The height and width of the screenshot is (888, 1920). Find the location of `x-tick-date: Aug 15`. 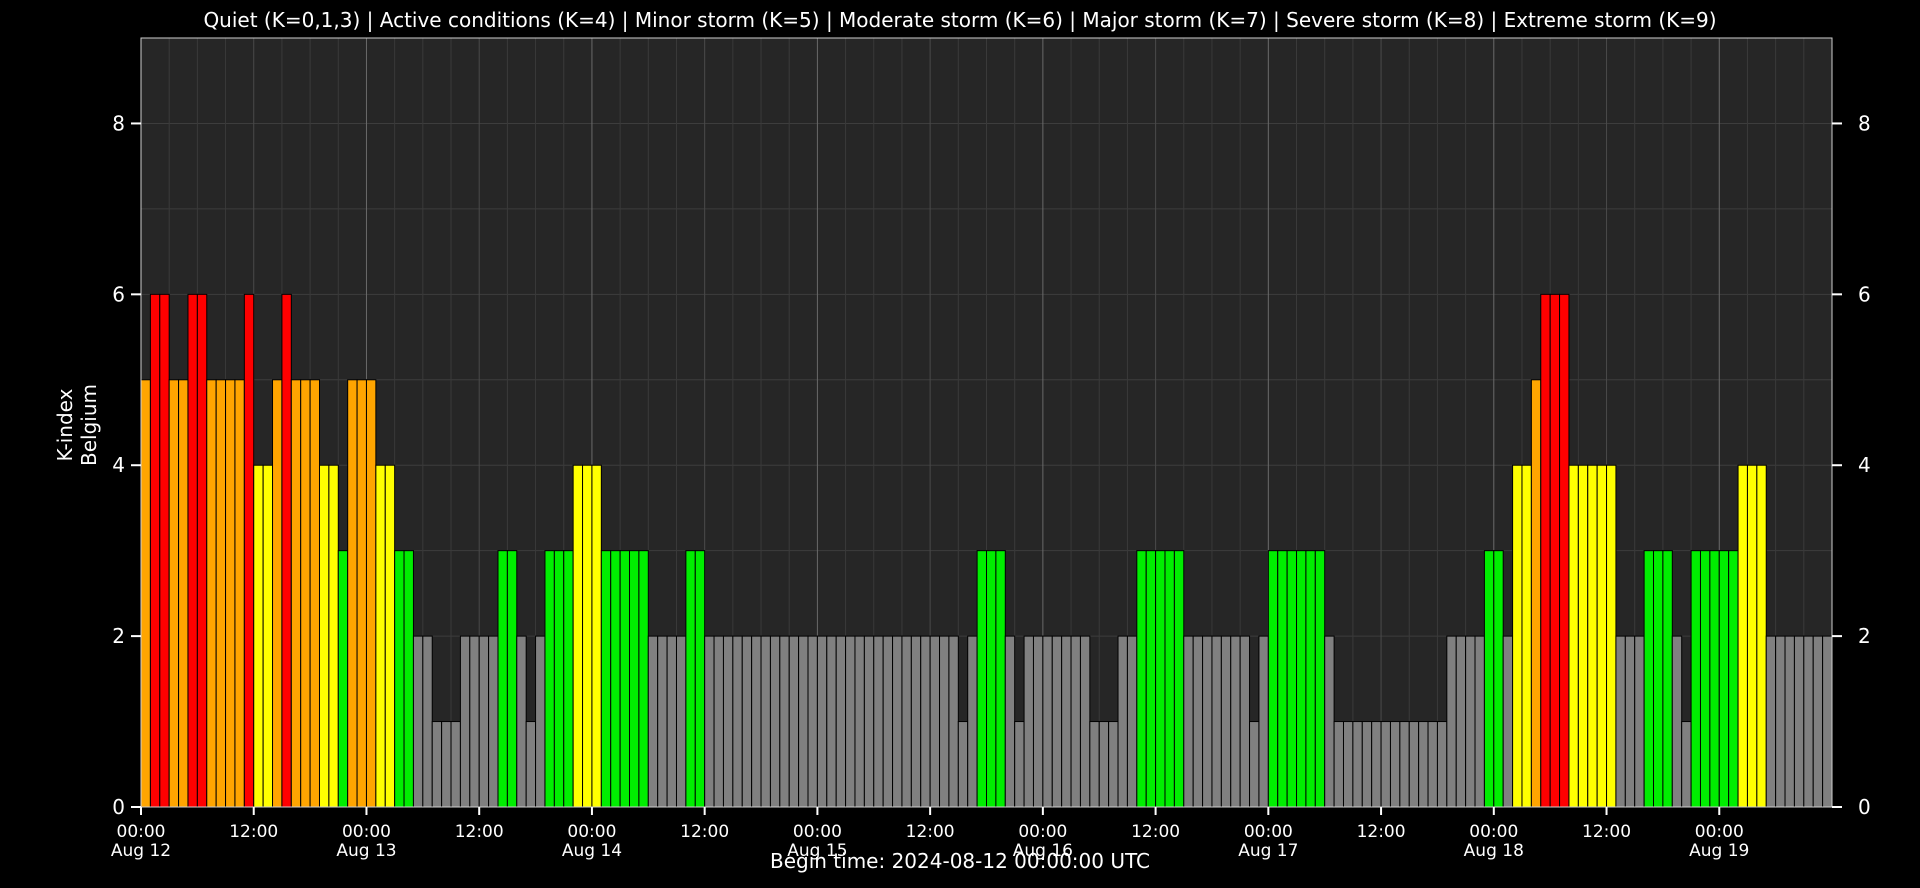

x-tick-date: Aug 15 is located at coordinates (817, 851).